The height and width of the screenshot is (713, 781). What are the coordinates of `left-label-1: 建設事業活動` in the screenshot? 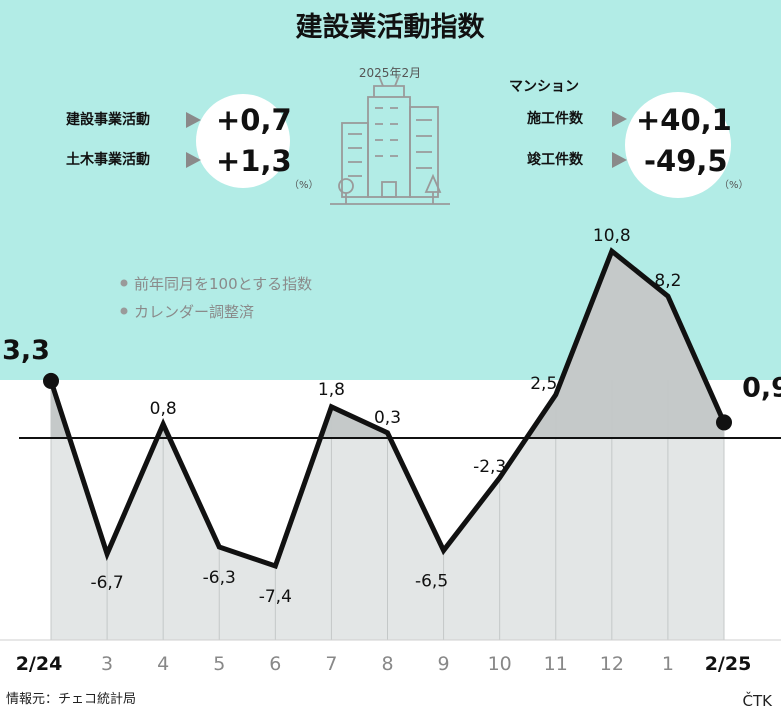 It's located at (108, 119).